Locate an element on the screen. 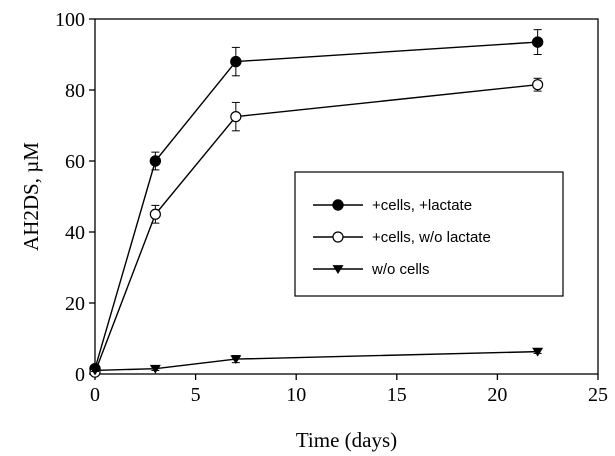 The width and height of the screenshot is (615, 456). x-tick-label: 15 is located at coordinates (397, 395).